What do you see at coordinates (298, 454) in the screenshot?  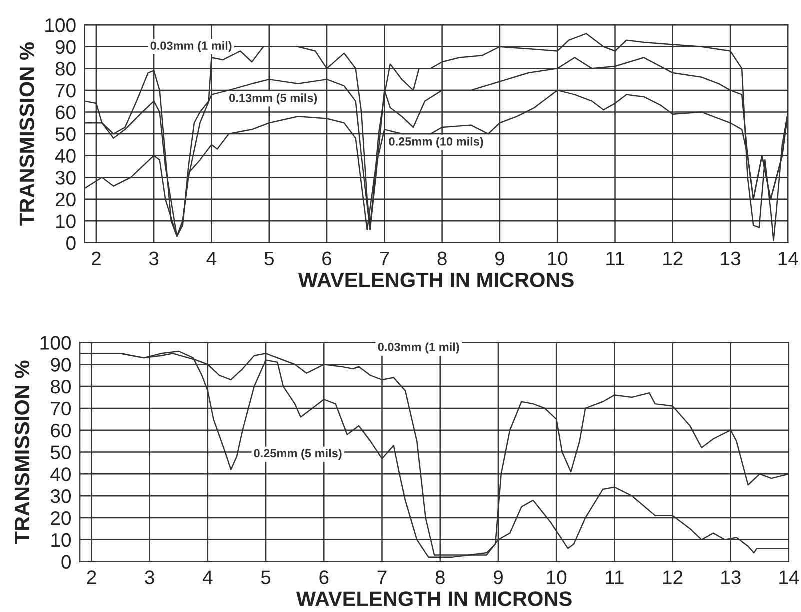 I see `series-label: 0.25mm (5 mils)` at bounding box center [298, 454].